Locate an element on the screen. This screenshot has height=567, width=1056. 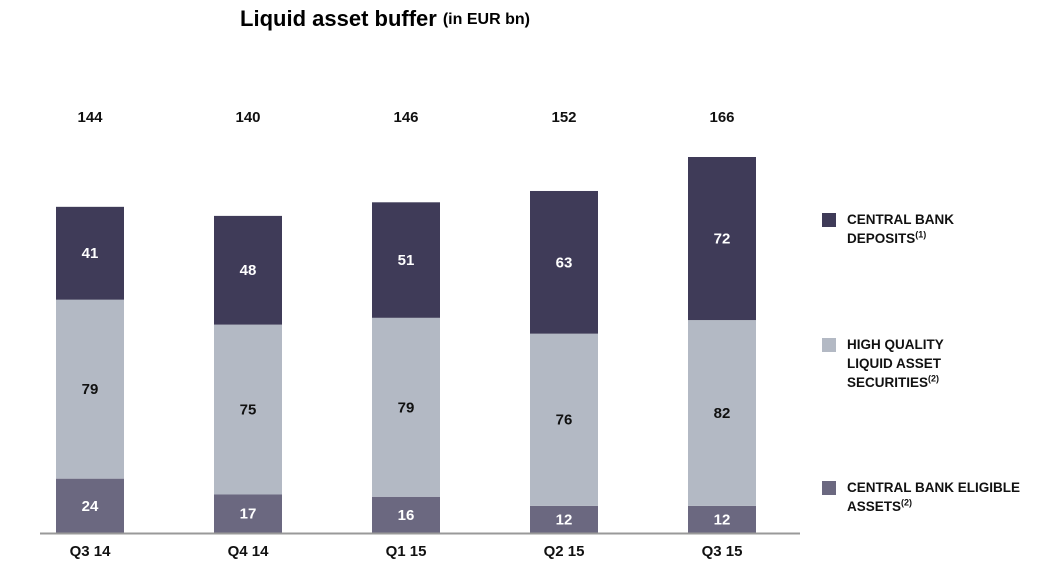
data-label: 72 is located at coordinates (722, 239).